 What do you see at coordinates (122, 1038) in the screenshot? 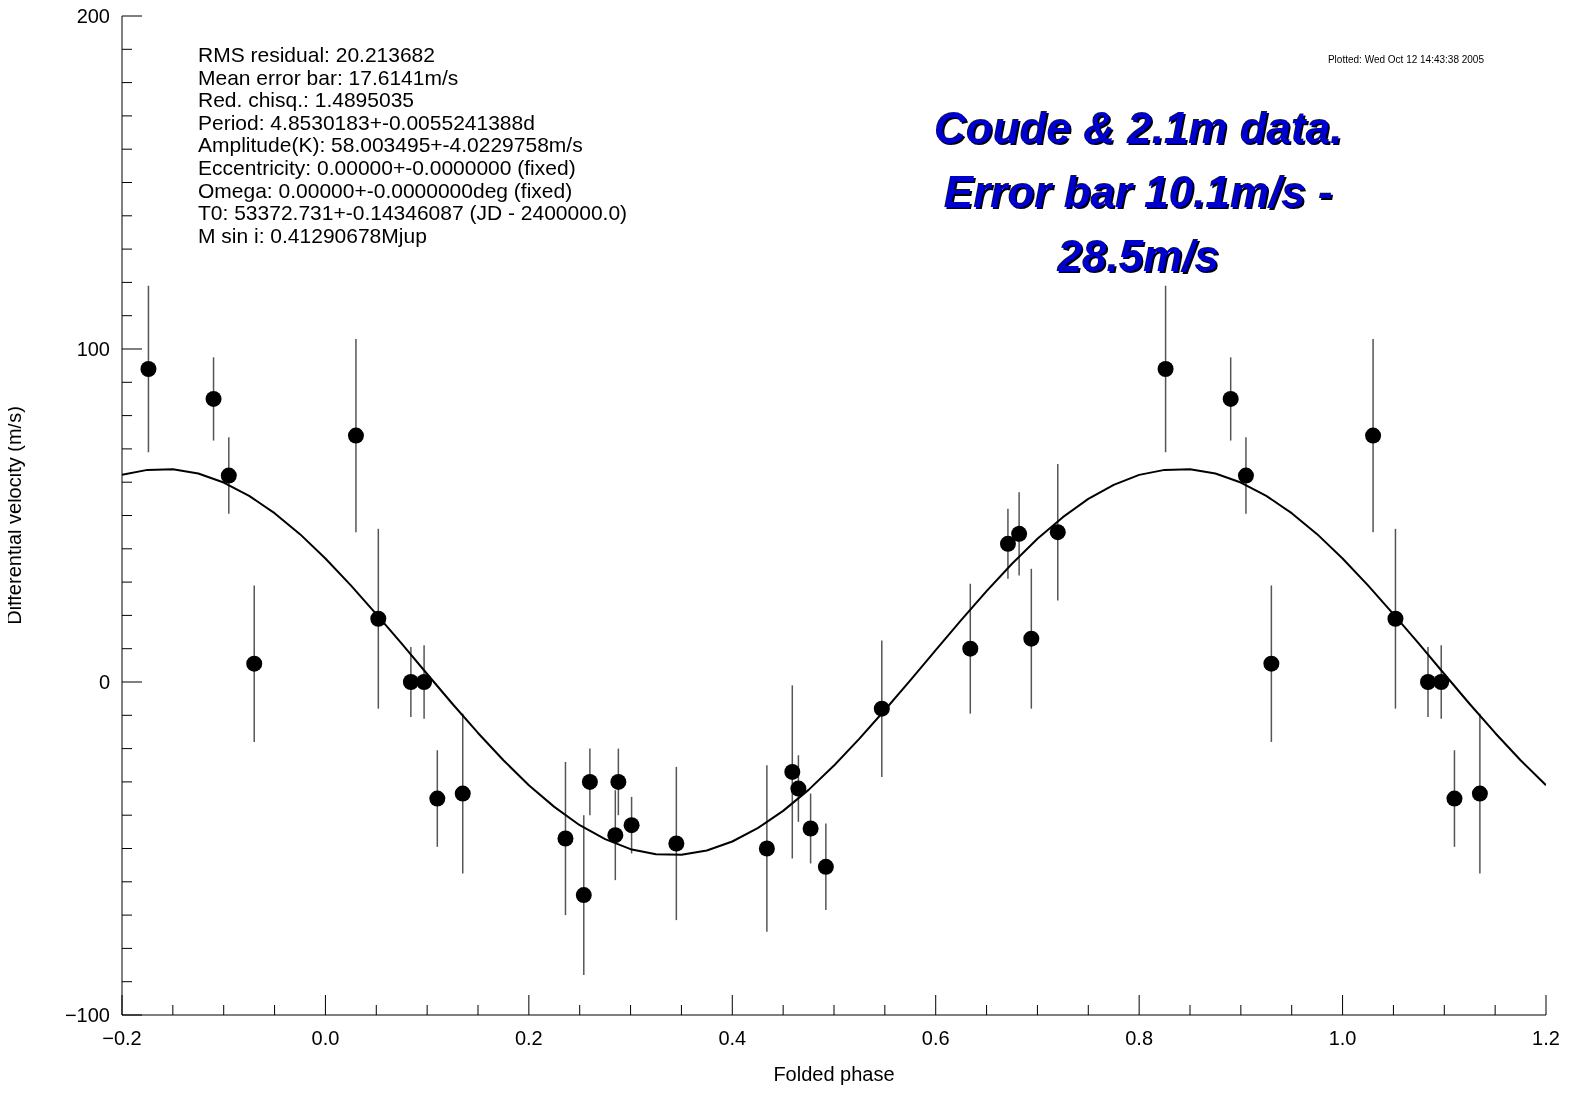
I see `x-tick-label: −0.2` at bounding box center [122, 1038].